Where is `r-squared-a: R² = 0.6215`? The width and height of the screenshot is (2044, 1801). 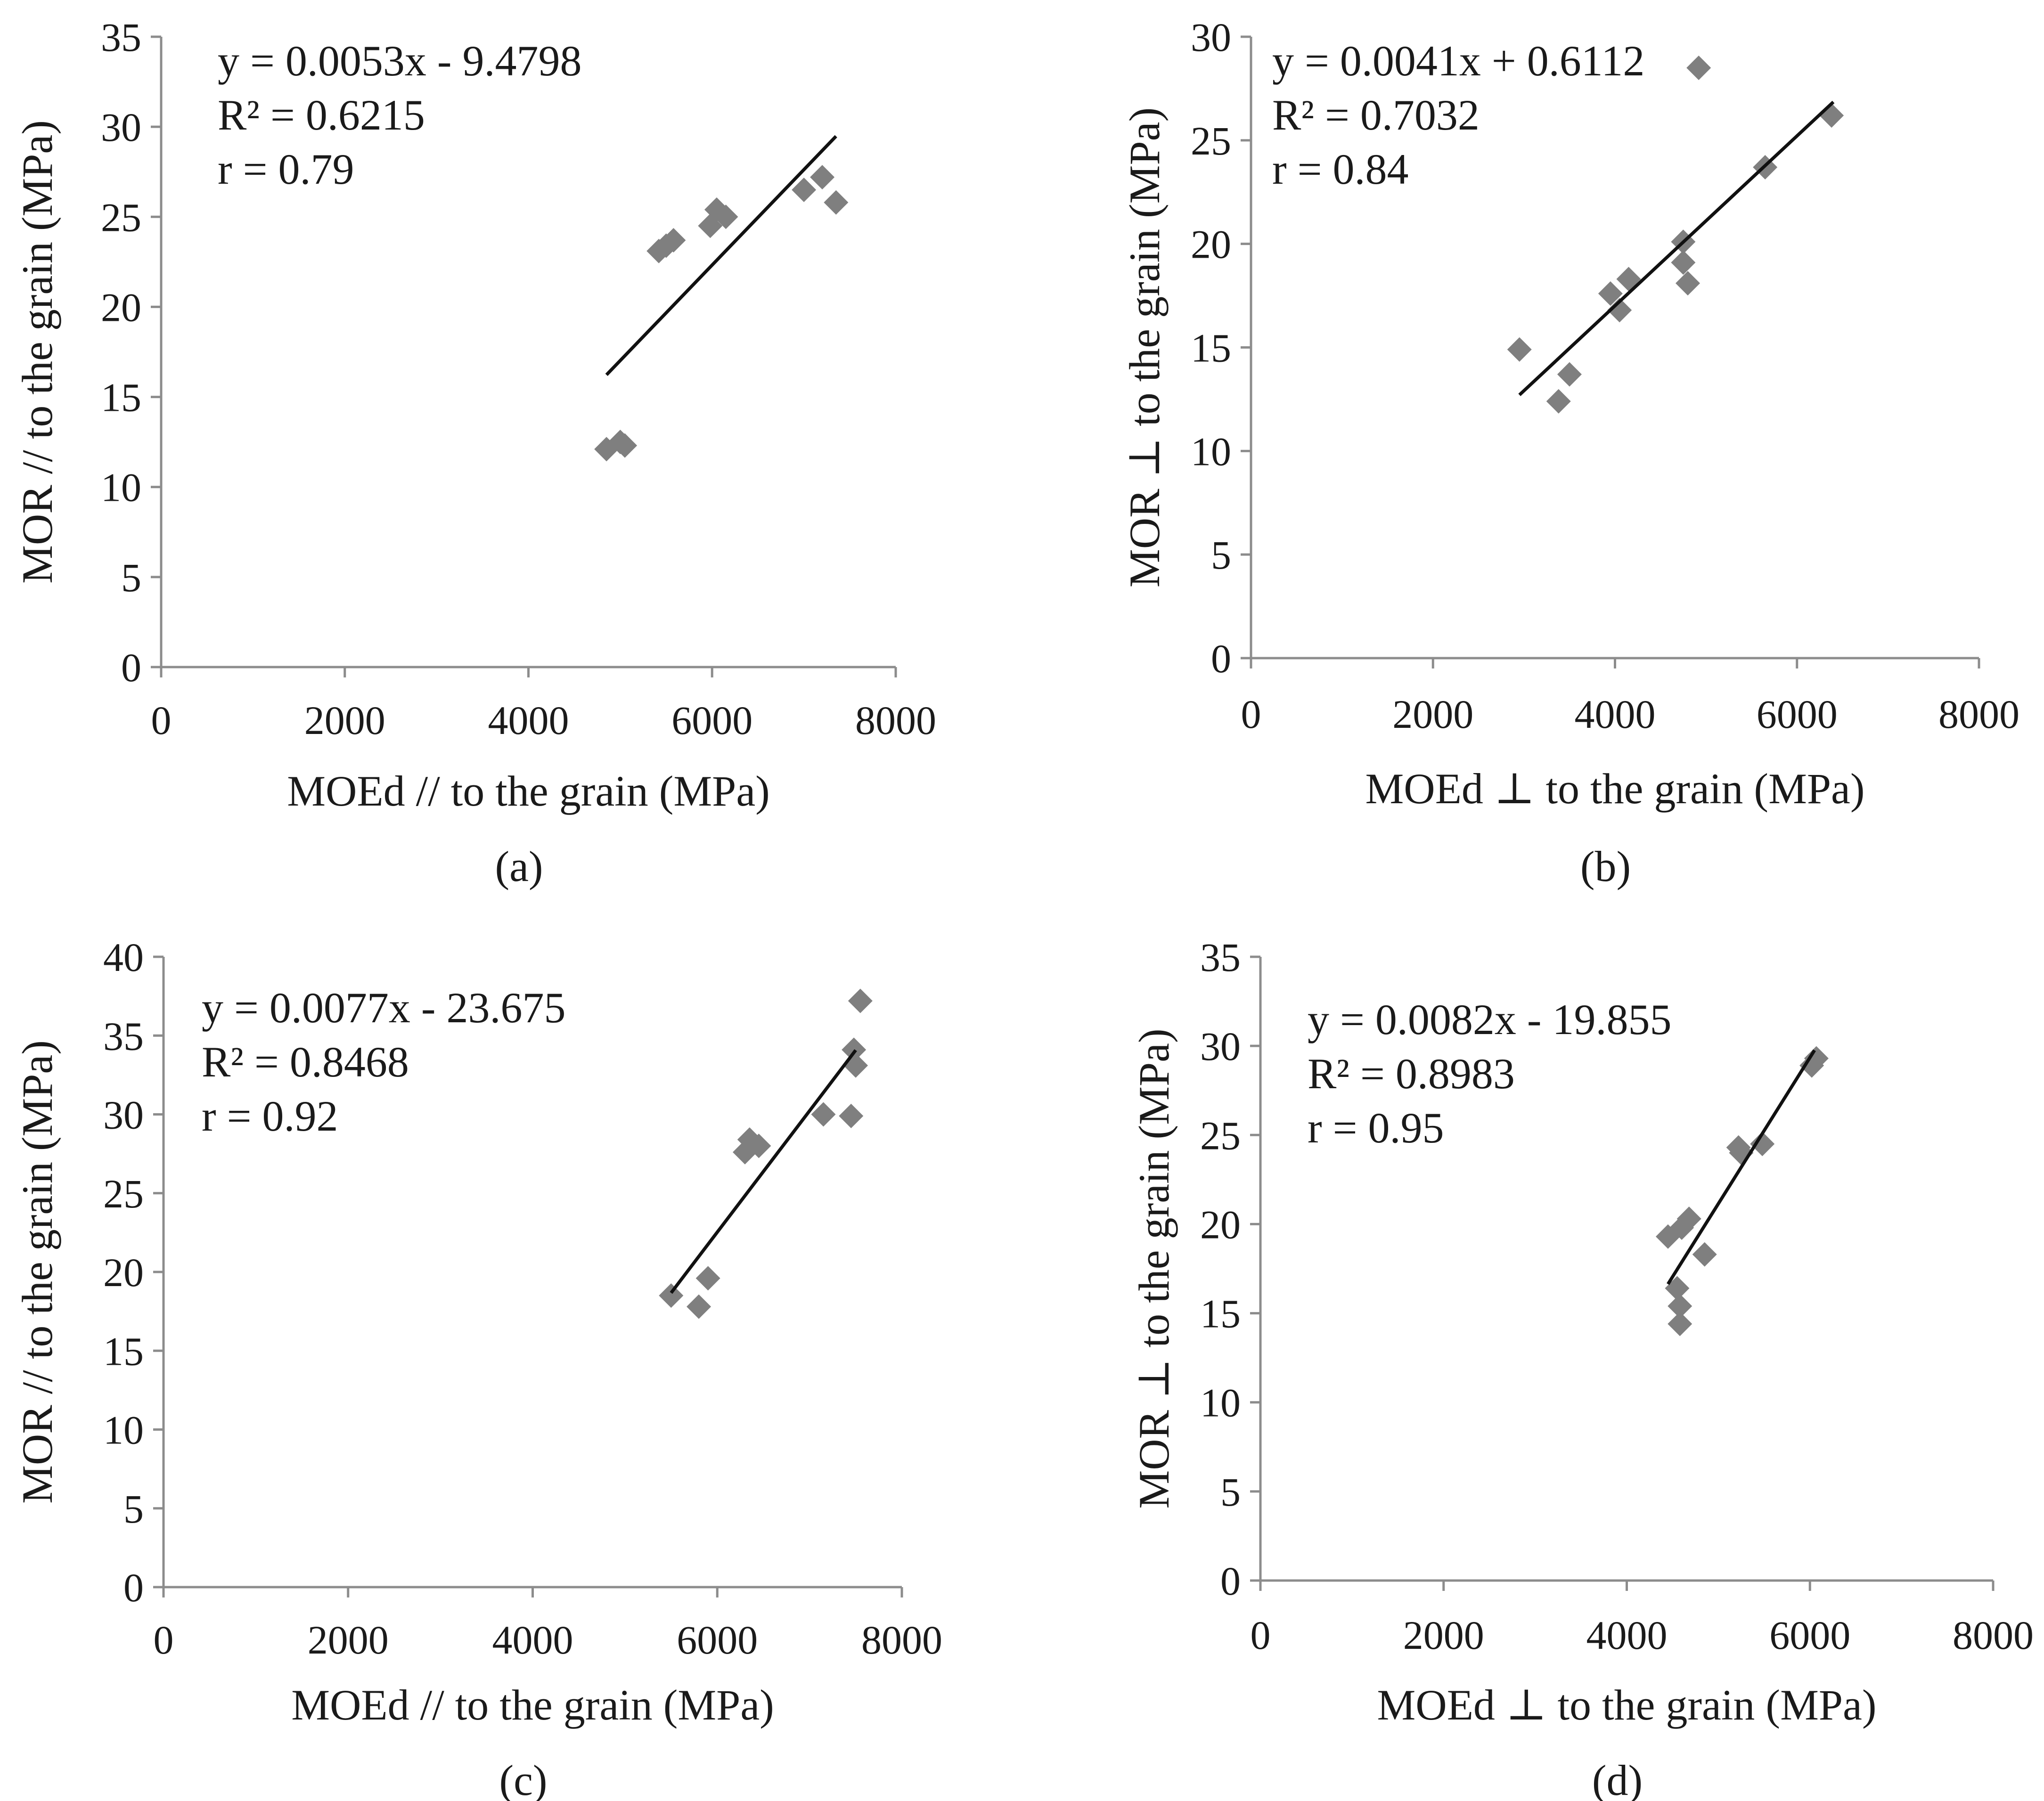 r-squared-a: R² = 0.6215 is located at coordinates (321, 115).